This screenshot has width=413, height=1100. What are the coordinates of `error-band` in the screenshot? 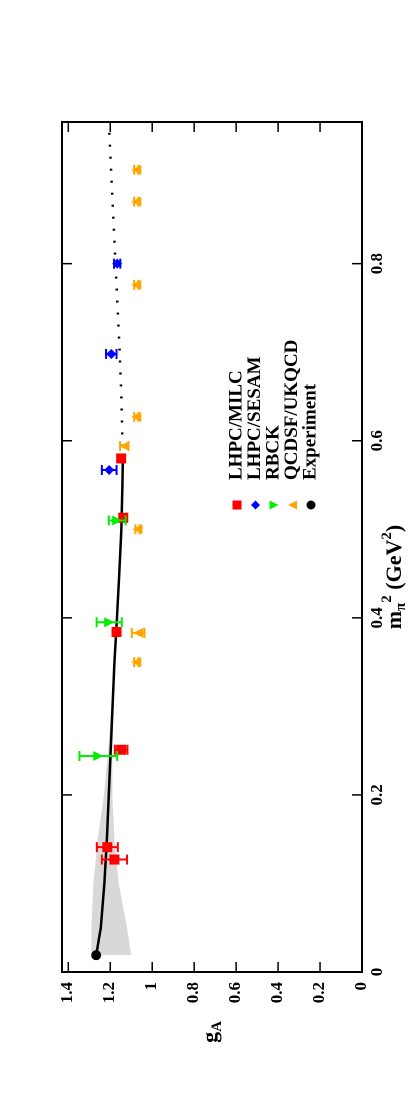 It's located at (111, 786).